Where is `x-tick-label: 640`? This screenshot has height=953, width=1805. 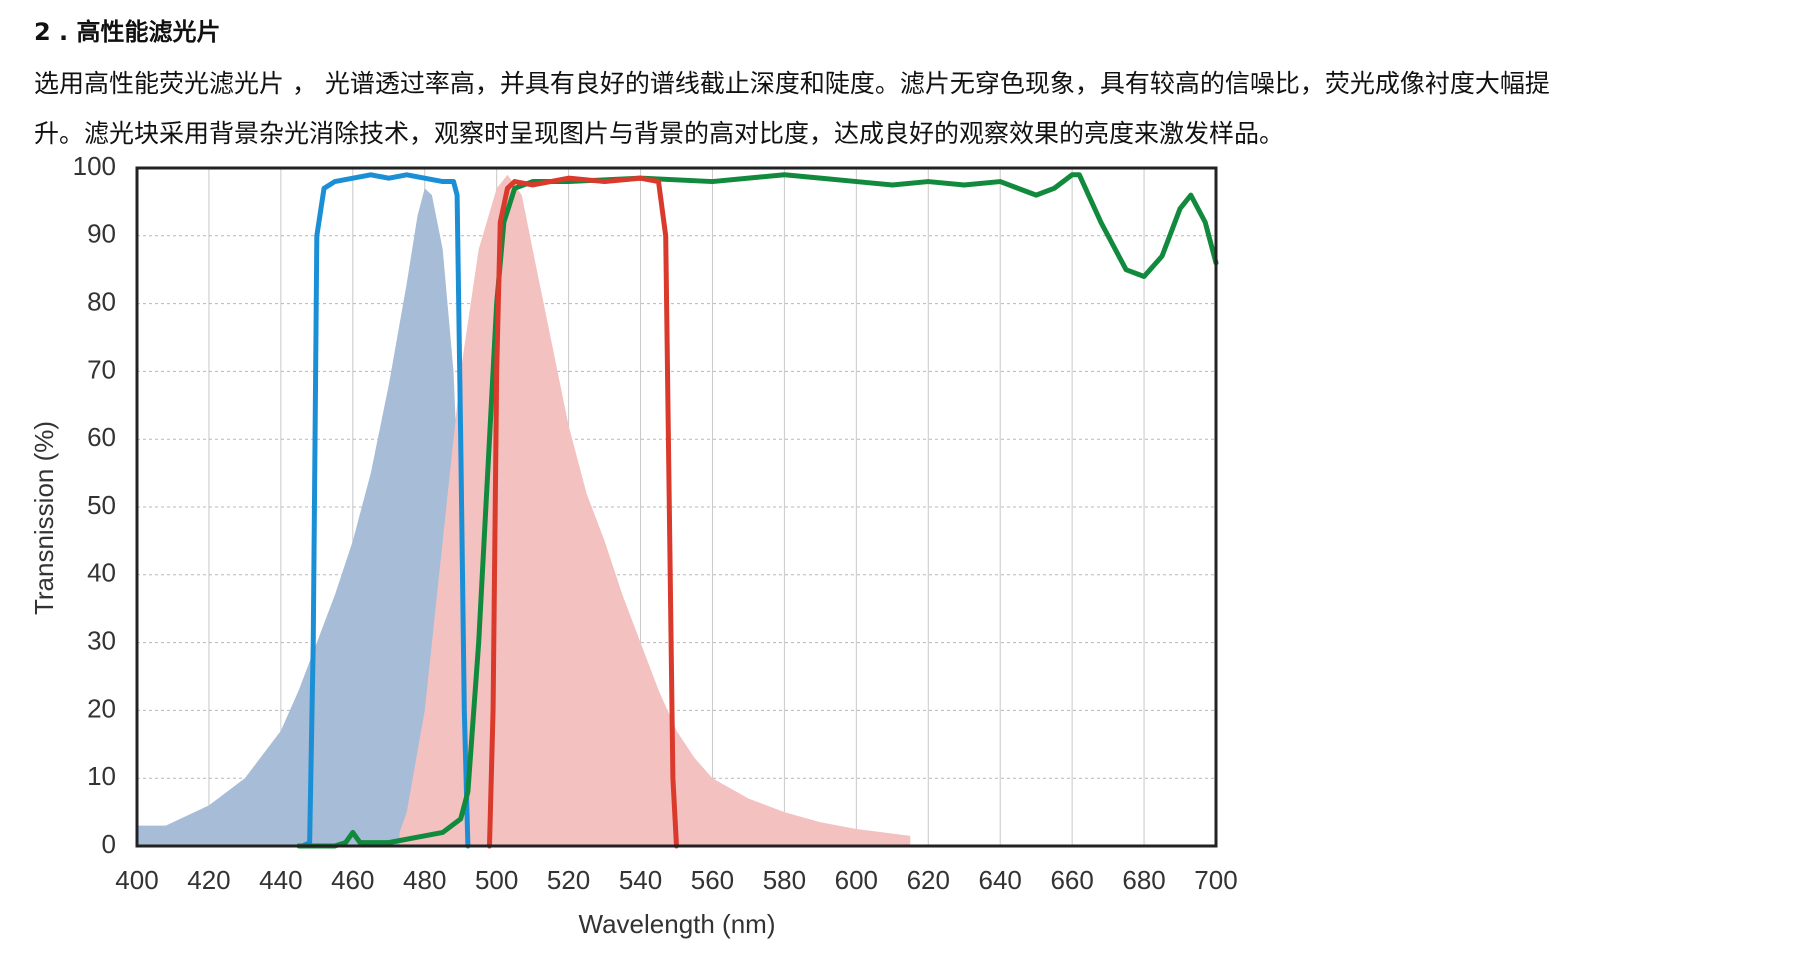 x-tick-label: 640 is located at coordinates (1000, 880).